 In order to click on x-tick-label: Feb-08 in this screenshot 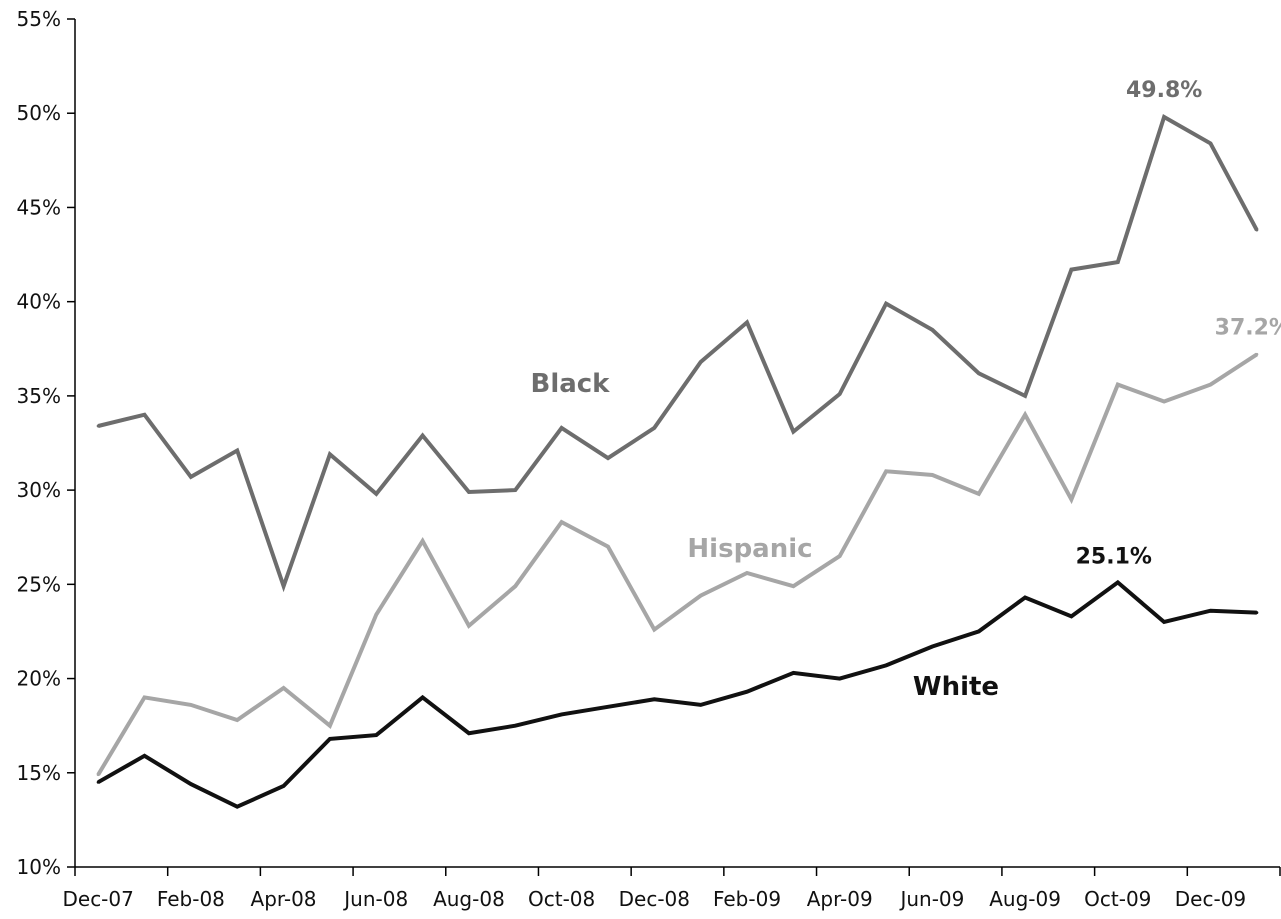, I will do `click(191, 899)`.